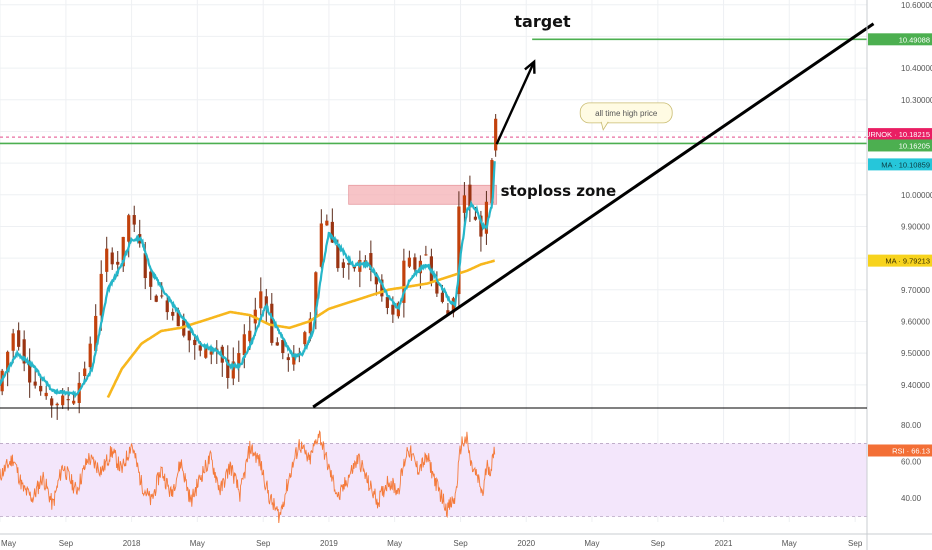 The height and width of the screenshot is (550, 932). I want to click on rsi-line, so click(248, 476).